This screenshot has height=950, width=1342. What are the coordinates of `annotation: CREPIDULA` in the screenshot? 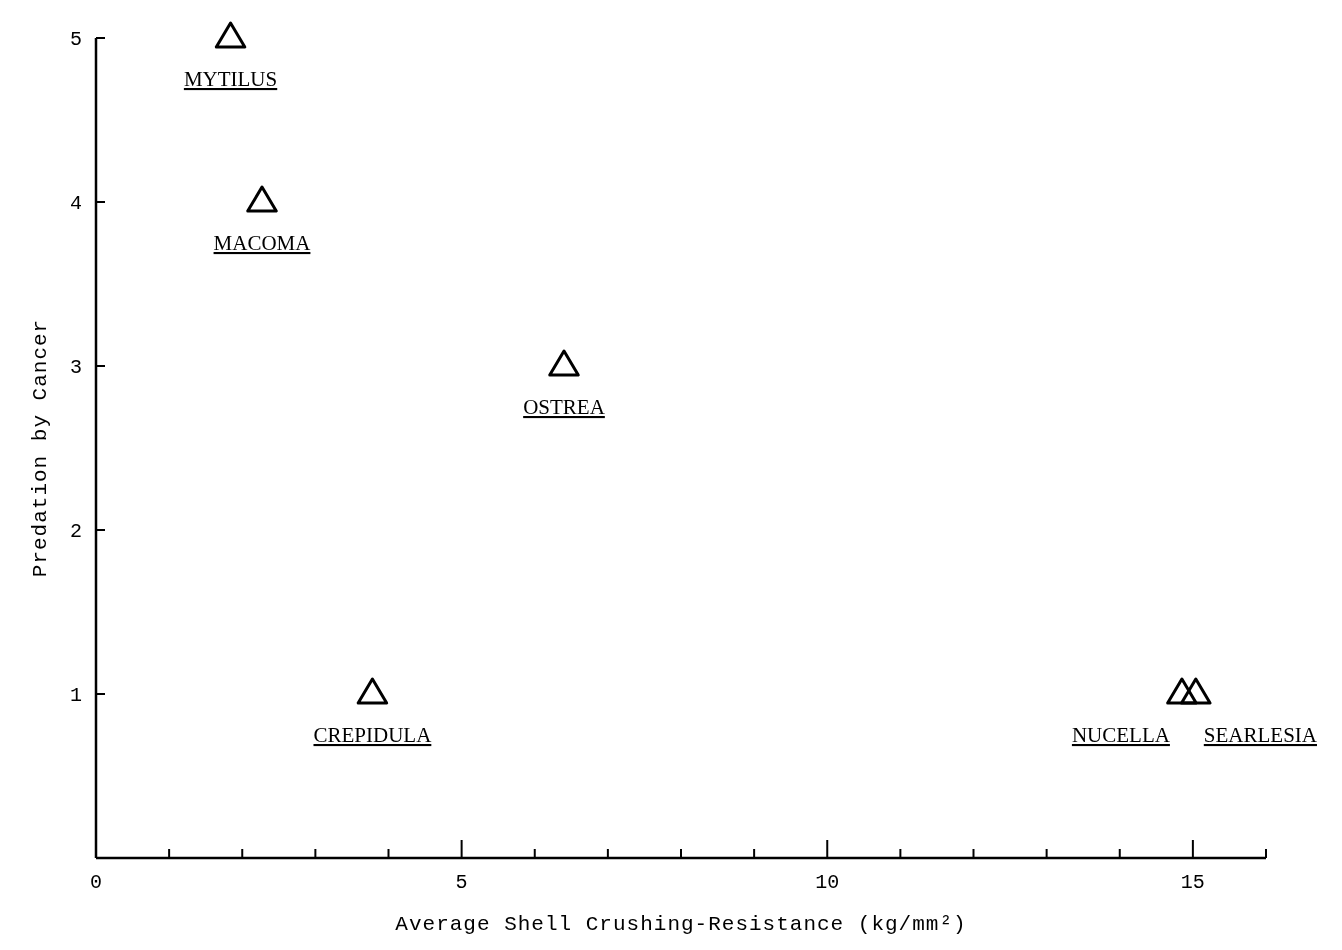 It's located at (373, 735).